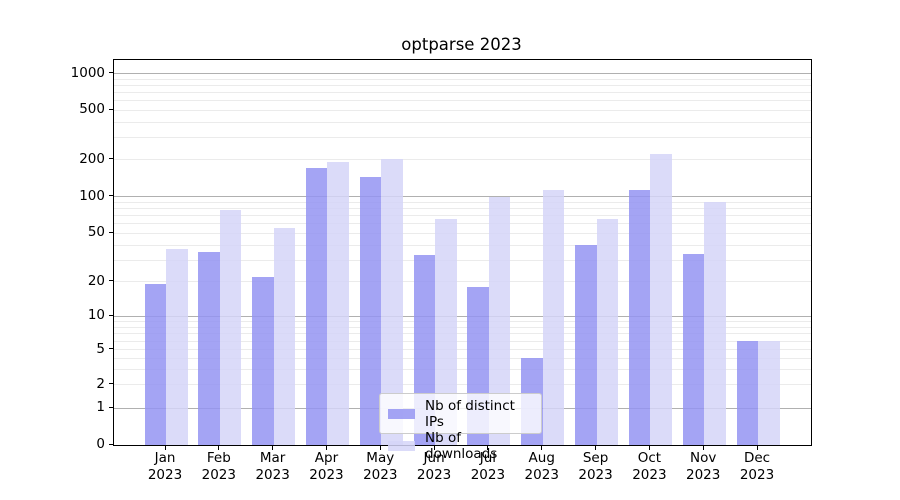 The height and width of the screenshot is (500, 900). Describe the element at coordinates (747, 393) in the screenshot. I see `bar-distinct-ips-dec` at that location.